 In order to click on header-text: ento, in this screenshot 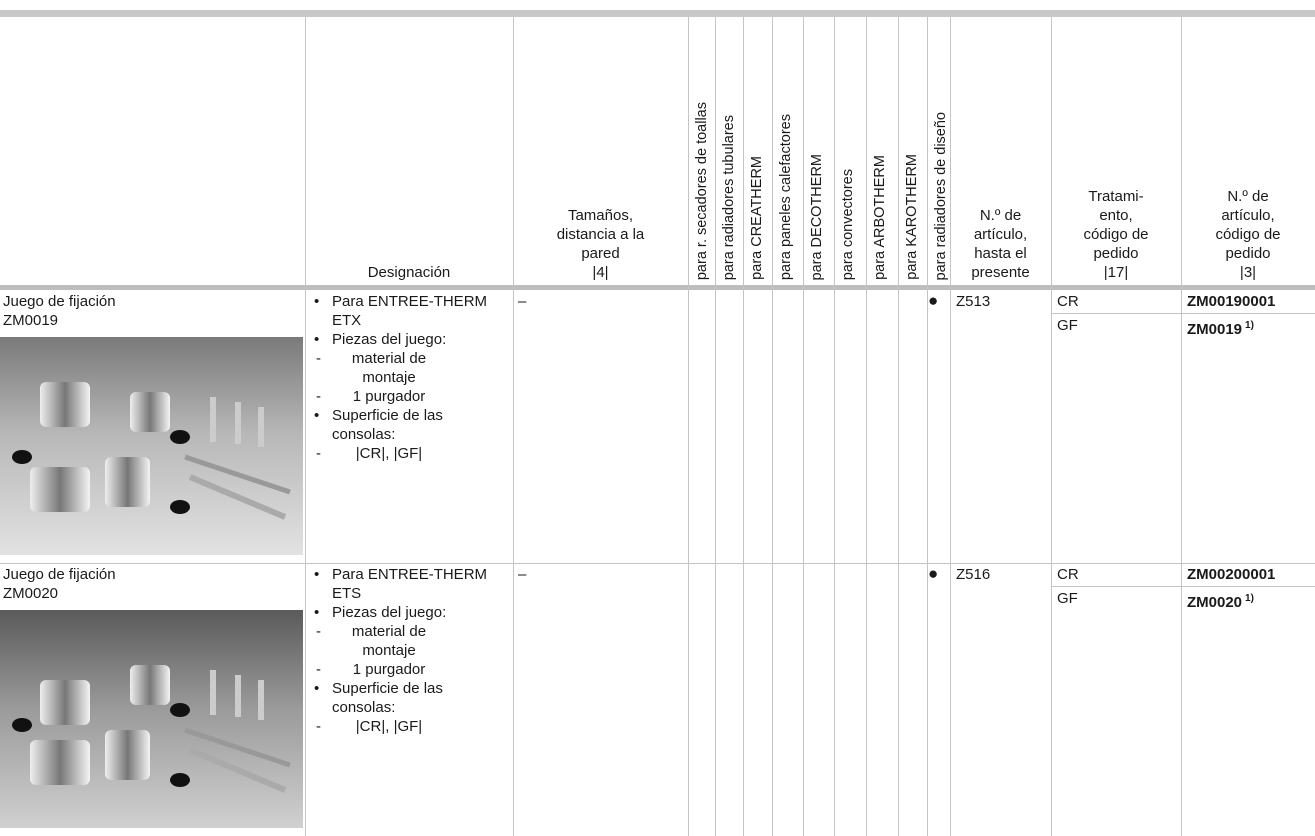, I will do `click(1116, 215)`.